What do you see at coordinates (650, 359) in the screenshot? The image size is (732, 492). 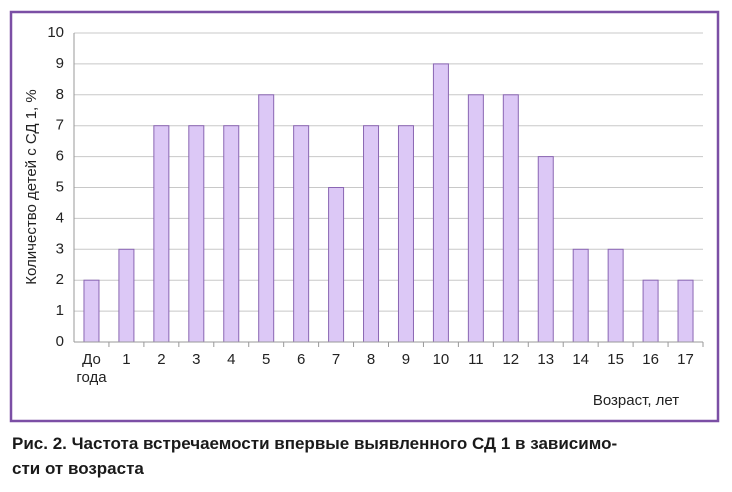 I see `x-tick-label: 16` at bounding box center [650, 359].